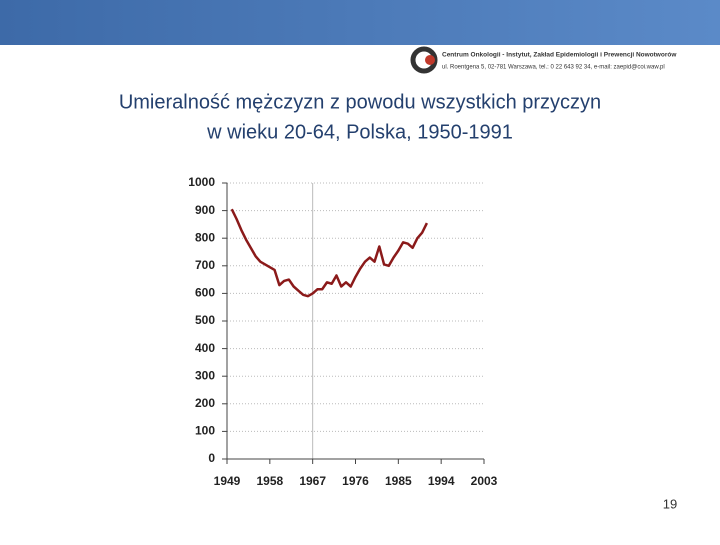  What do you see at coordinates (205, 210) in the screenshot?
I see `y-tick-label: 900` at bounding box center [205, 210].